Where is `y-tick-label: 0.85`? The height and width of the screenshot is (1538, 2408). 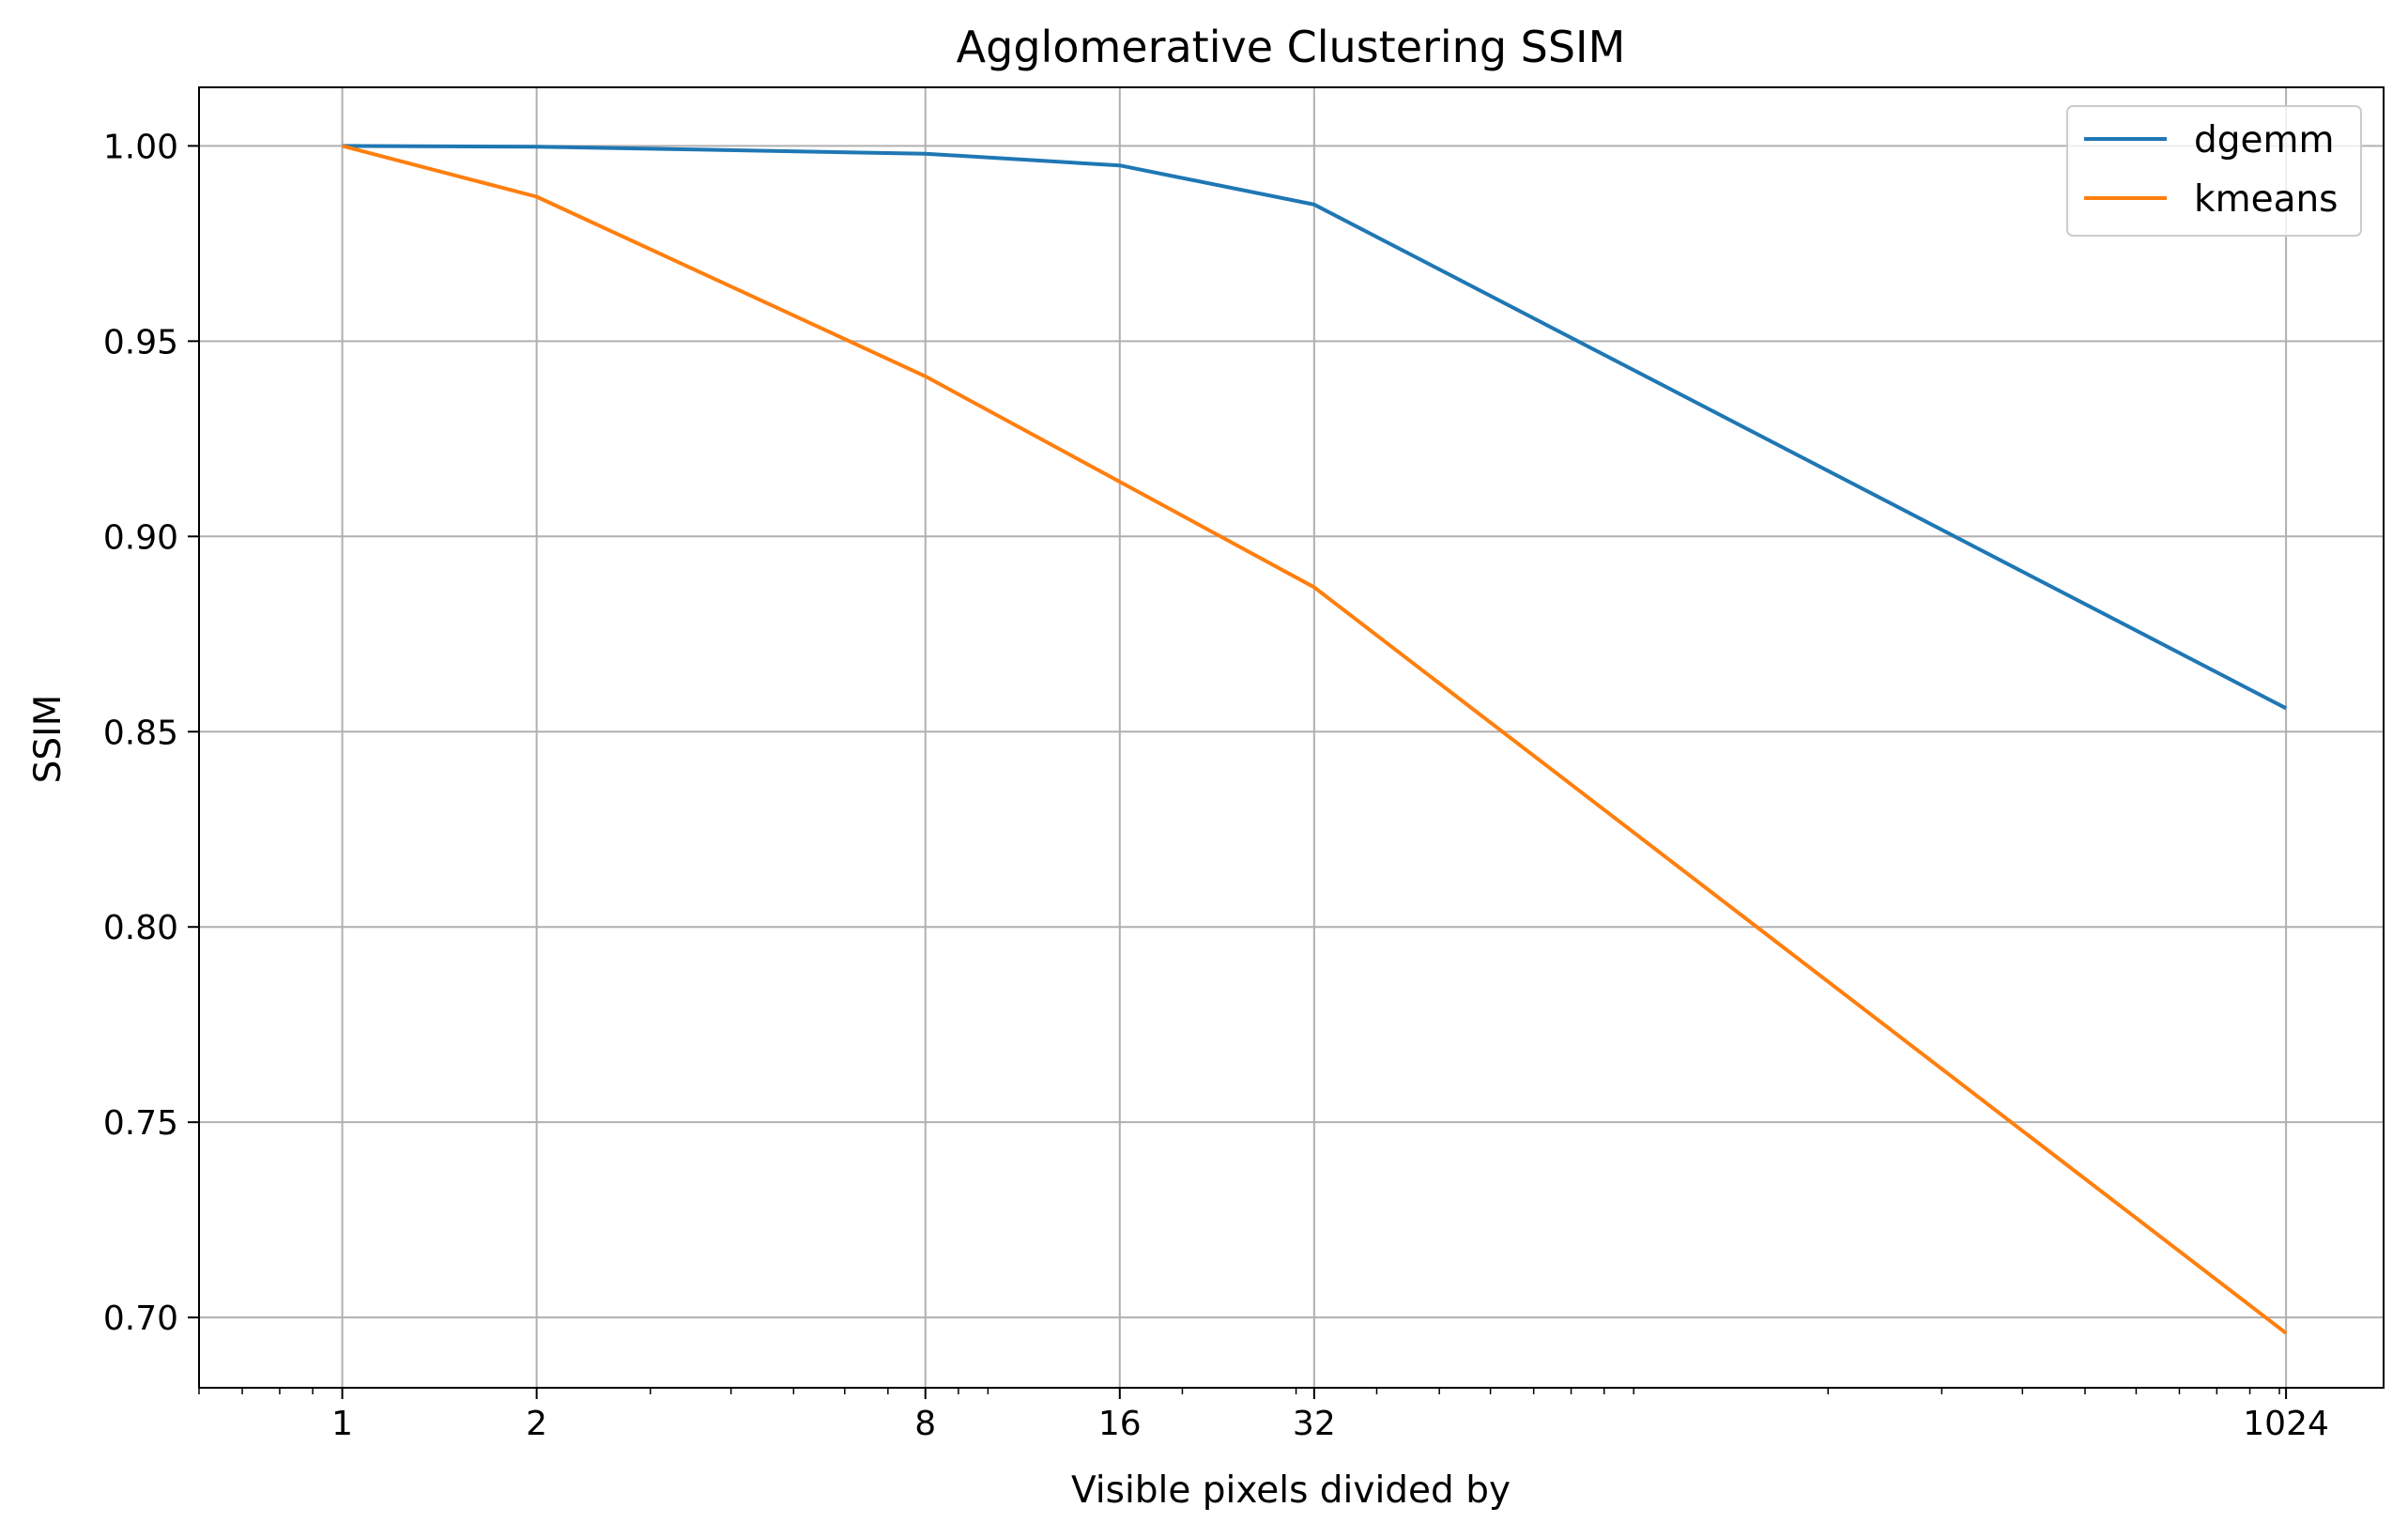
y-tick-label: 0.85 is located at coordinates (140, 733).